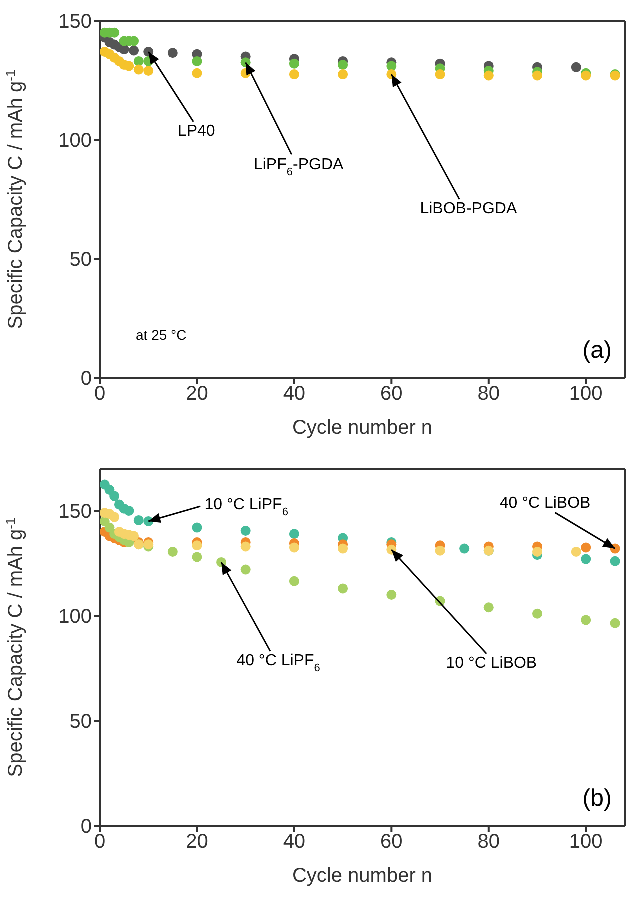  Describe the element at coordinates (597, 350) in the screenshot. I see `annotation: (a)` at that location.